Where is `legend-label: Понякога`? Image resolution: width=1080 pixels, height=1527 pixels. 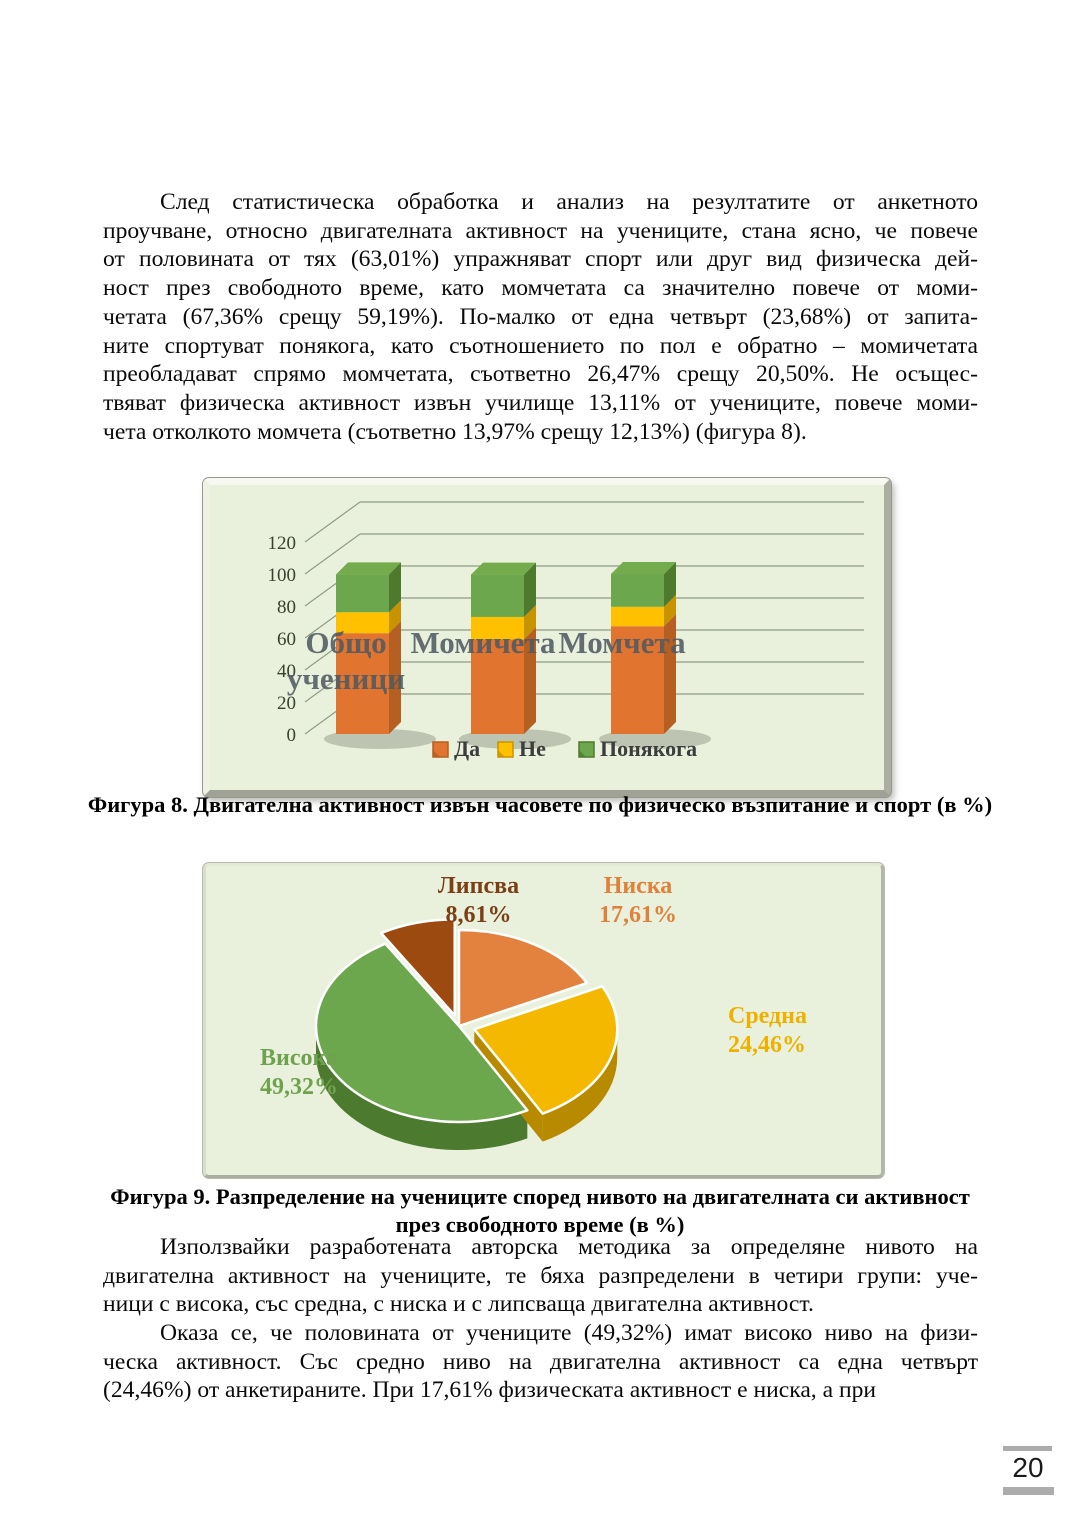
legend-label: Понякога is located at coordinates (648, 748).